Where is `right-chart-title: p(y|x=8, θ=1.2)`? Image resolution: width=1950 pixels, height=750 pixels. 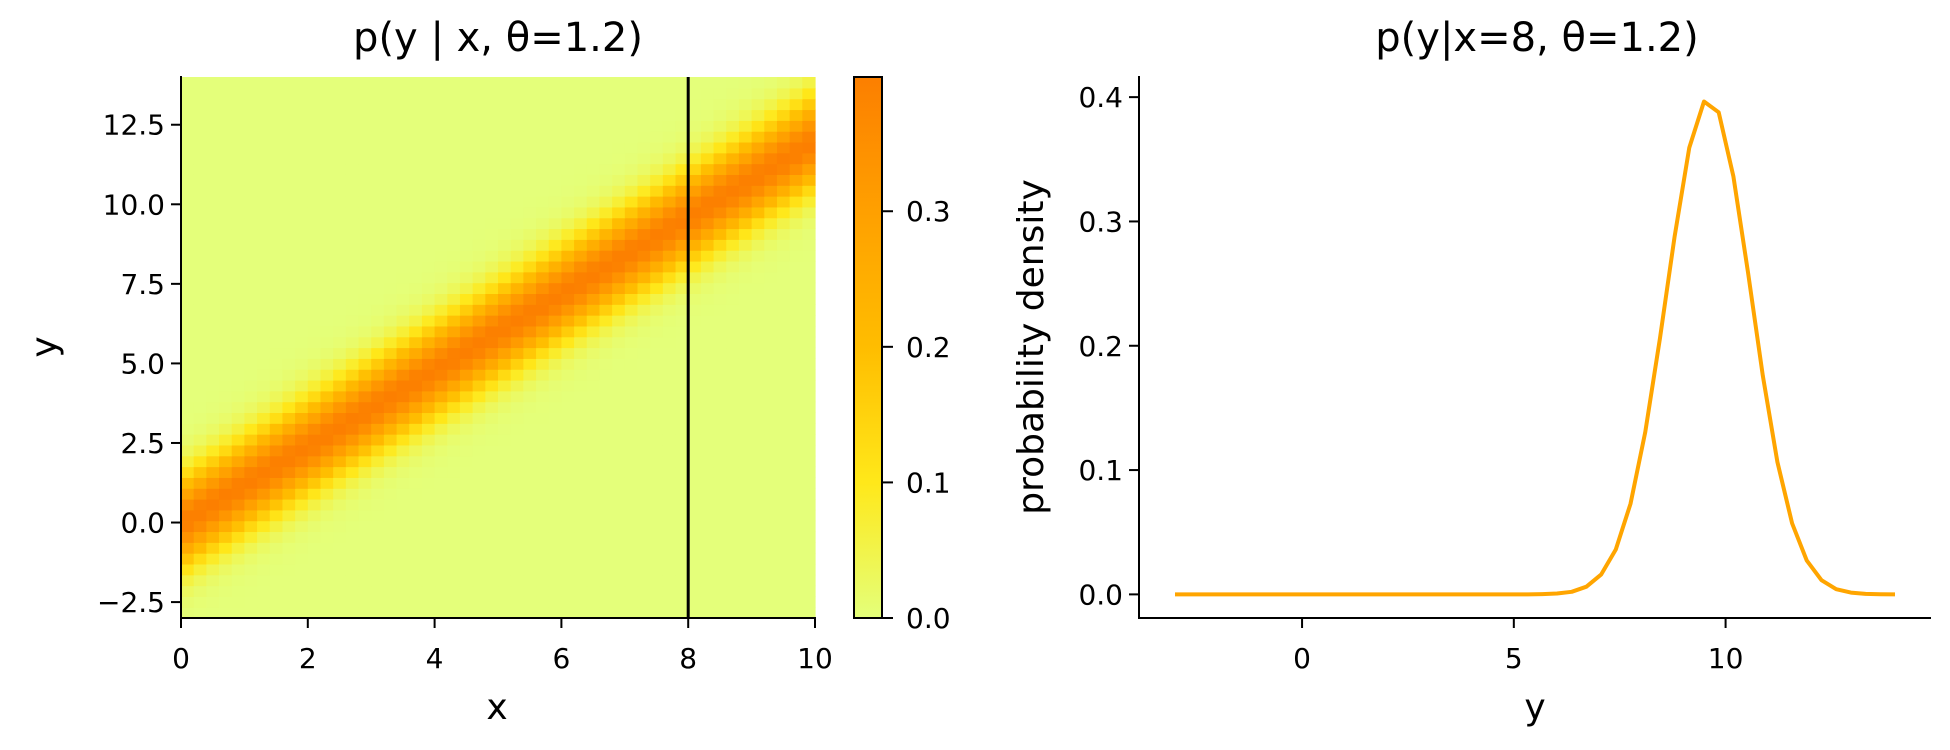 right-chart-title: p(y|x=8, θ=1.2) is located at coordinates (1537, 38).